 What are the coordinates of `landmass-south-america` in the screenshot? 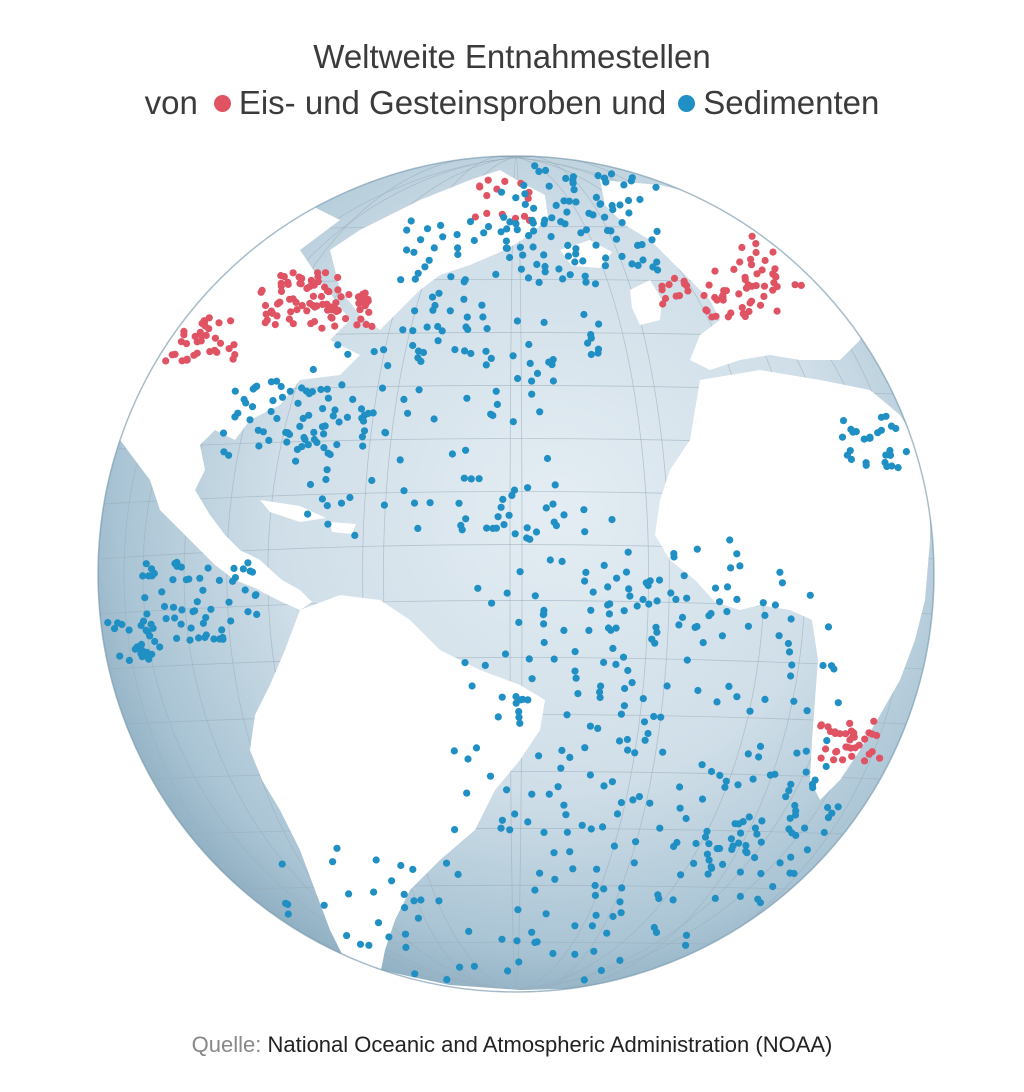 It's located at (397, 787).